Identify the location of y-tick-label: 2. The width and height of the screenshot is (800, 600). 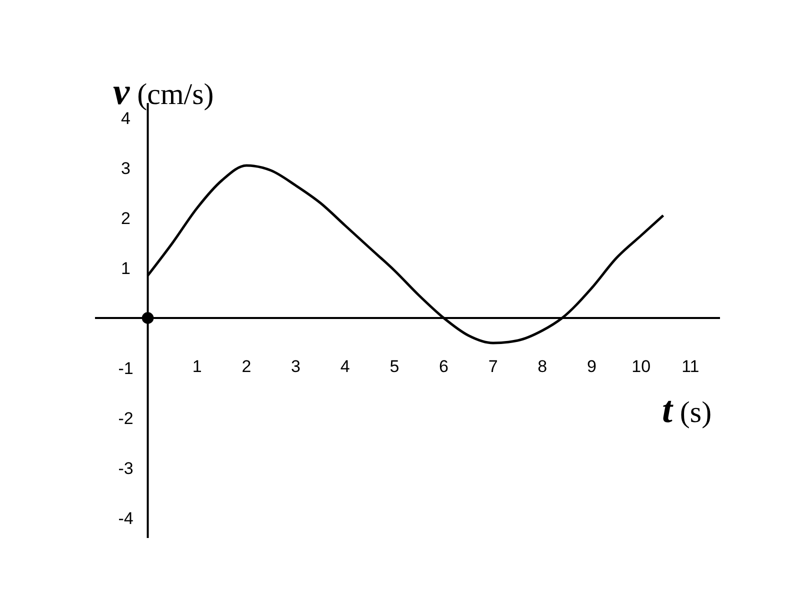
(126, 218).